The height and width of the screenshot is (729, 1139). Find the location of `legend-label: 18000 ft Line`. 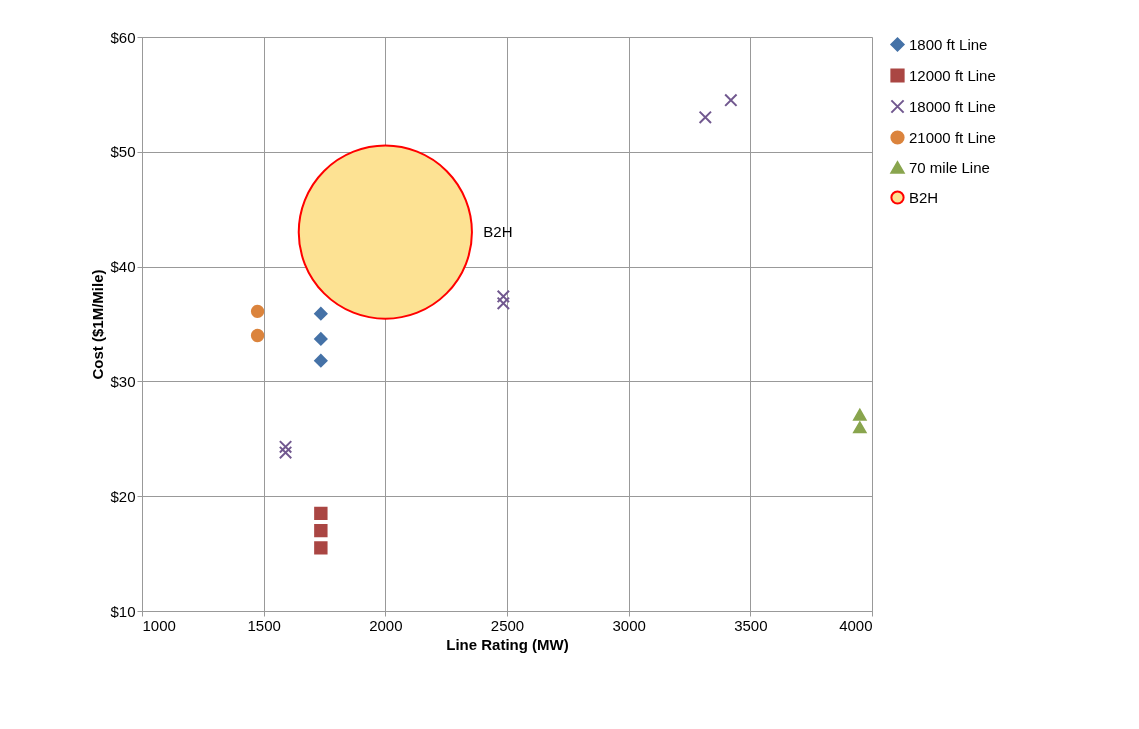

legend-label: 18000 ft Line is located at coordinates (952, 106).